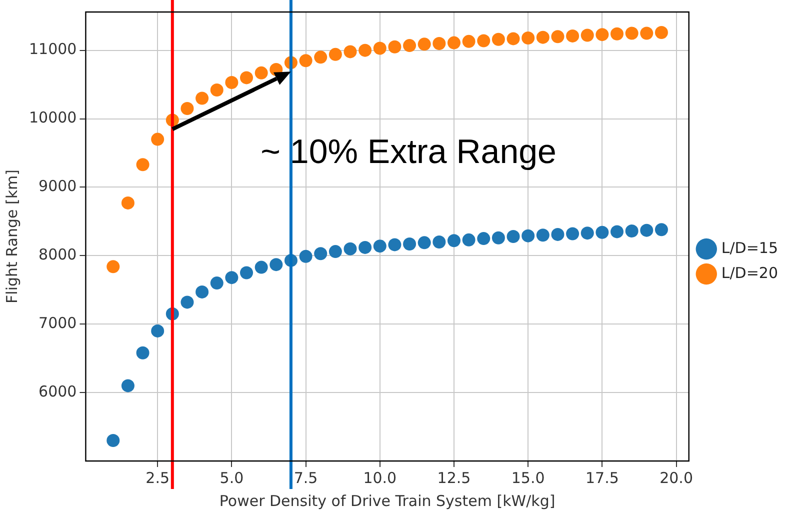 This screenshot has height=513, width=794. Describe the element at coordinates (57, 255) in the screenshot. I see `y-tick-label: 8000` at that location.